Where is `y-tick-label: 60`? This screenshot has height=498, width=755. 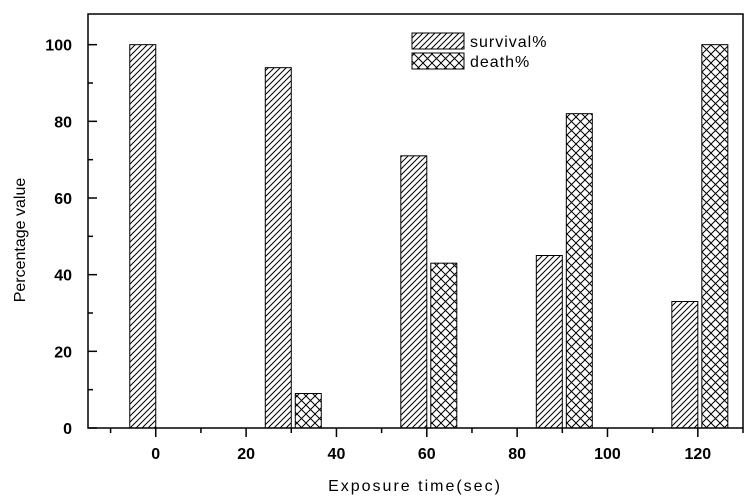 y-tick-label: 60 is located at coordinates (63, 199).